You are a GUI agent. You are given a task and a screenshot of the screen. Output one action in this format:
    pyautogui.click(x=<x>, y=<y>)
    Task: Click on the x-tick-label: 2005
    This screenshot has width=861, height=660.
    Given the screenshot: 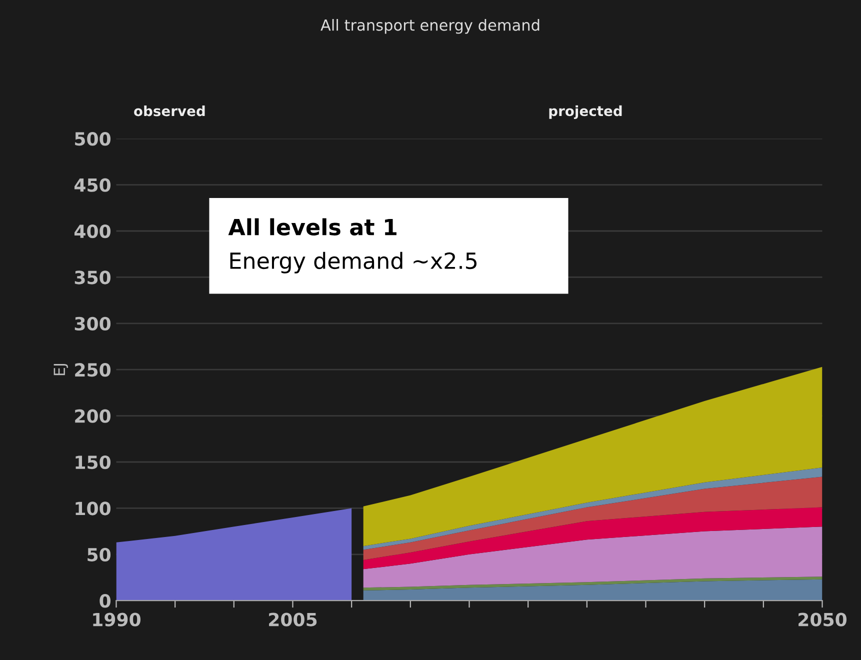 What is the action you would take?
    pyautogui.click(x=293, y=619)
    